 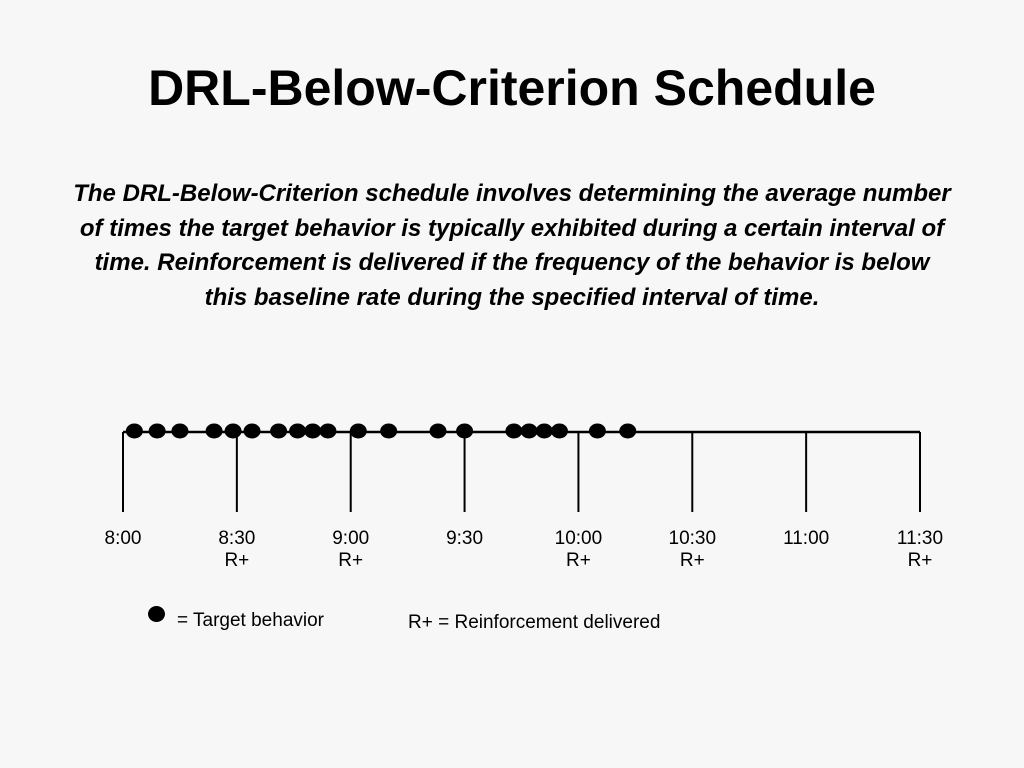 What do you see at coordinates (692, 560) in the screenshot?
I see `reinforcement-label-1030: R+` at bounding box center [692, 560].